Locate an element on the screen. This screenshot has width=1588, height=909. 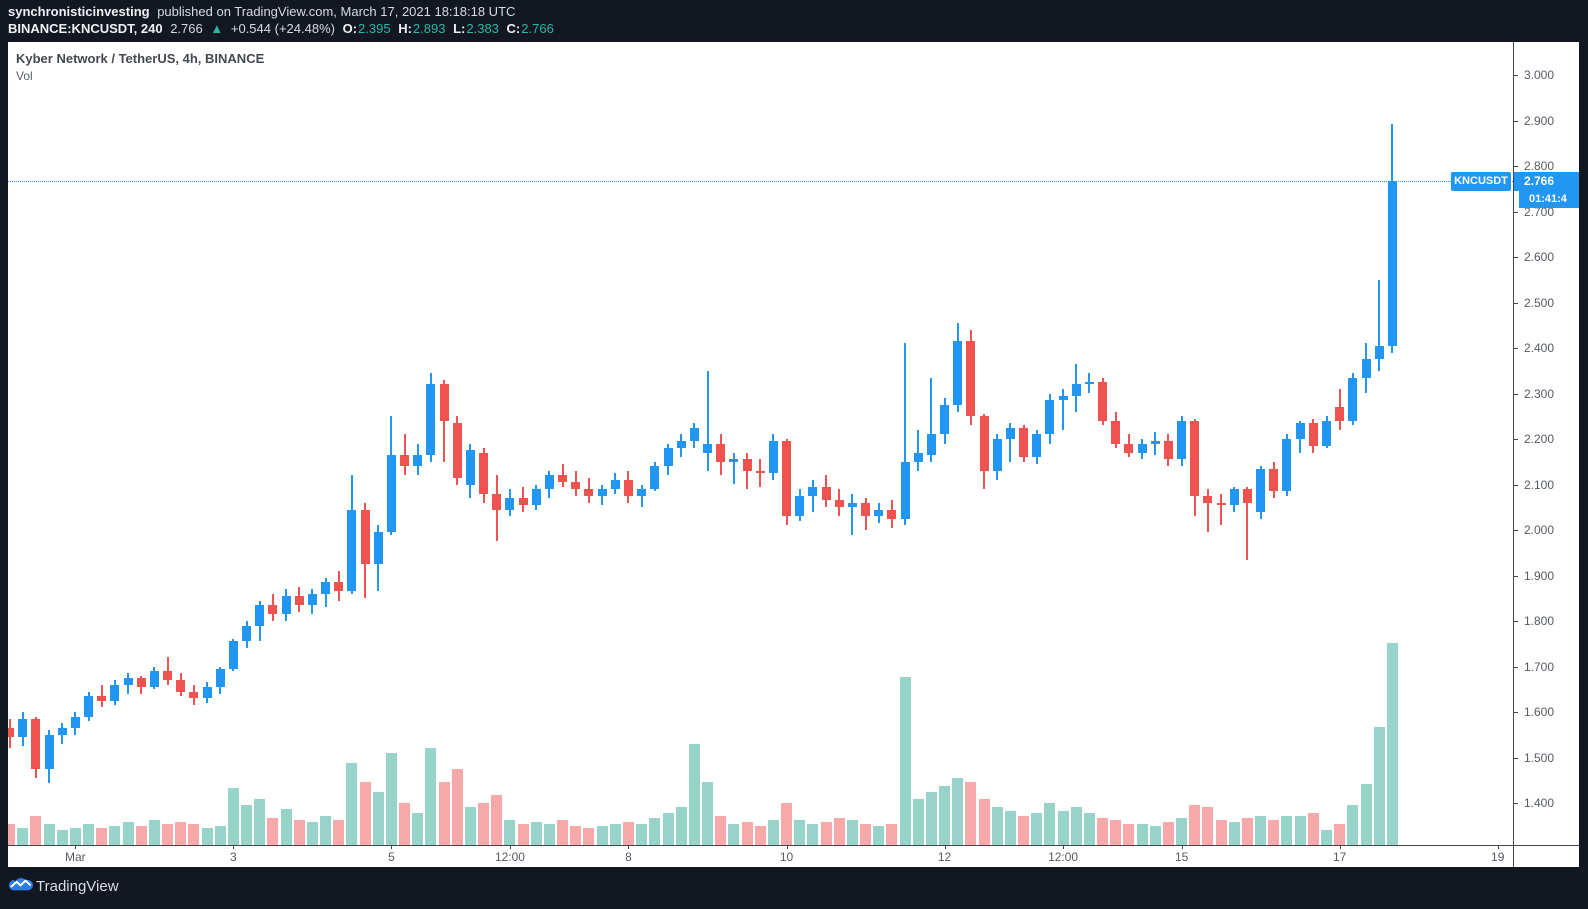
time-tick-label: Mar is located at coordinates (75, 857).